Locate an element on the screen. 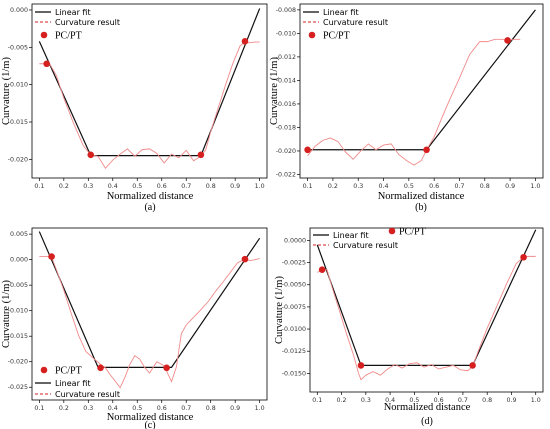 This screenshot has height=429, width=550. y-tick-label: -0.016 is located at coordinates (286, 104).